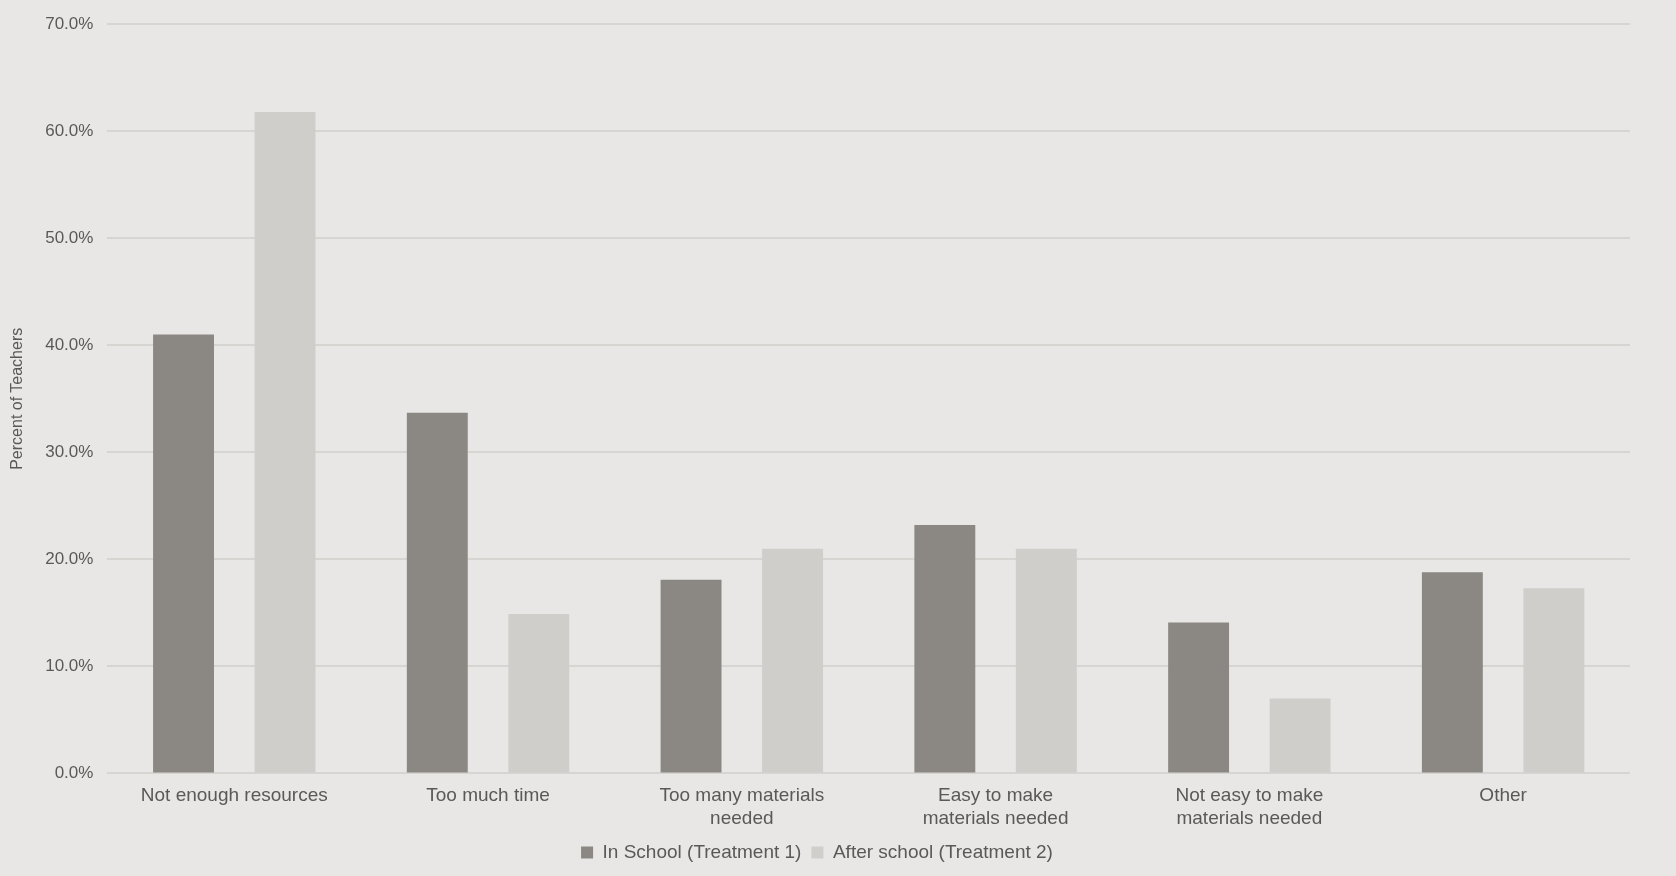 This screenshot has width=1676, height=876. Describe the element at coordinates (1249, 806) in the screenshot. I see `x-tick-label: Not easy to make materials needed` at that location.